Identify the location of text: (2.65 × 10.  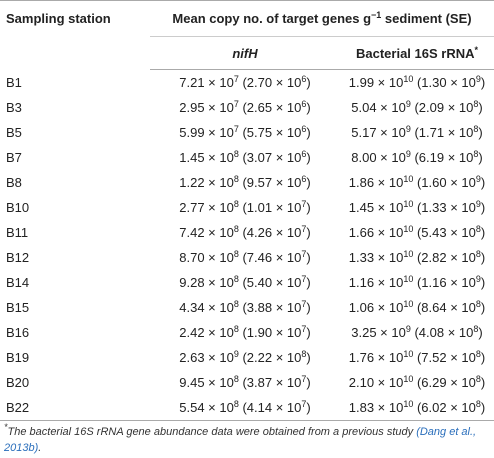
(270, 107).